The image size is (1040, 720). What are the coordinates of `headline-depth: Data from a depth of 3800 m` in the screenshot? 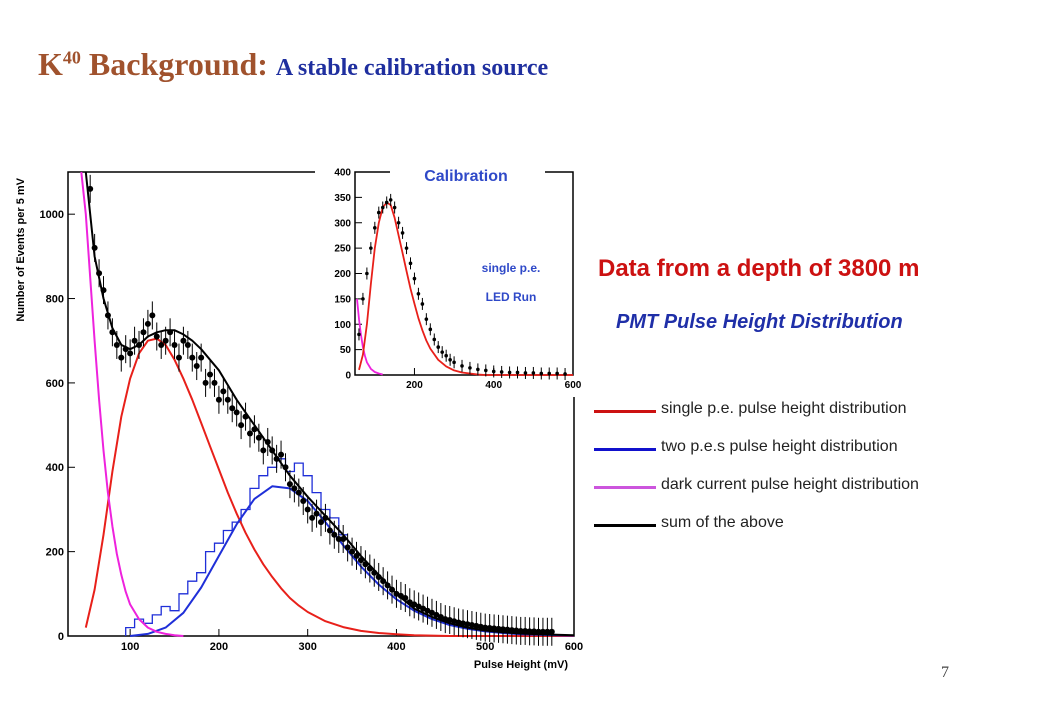 It's located at (759, 268).